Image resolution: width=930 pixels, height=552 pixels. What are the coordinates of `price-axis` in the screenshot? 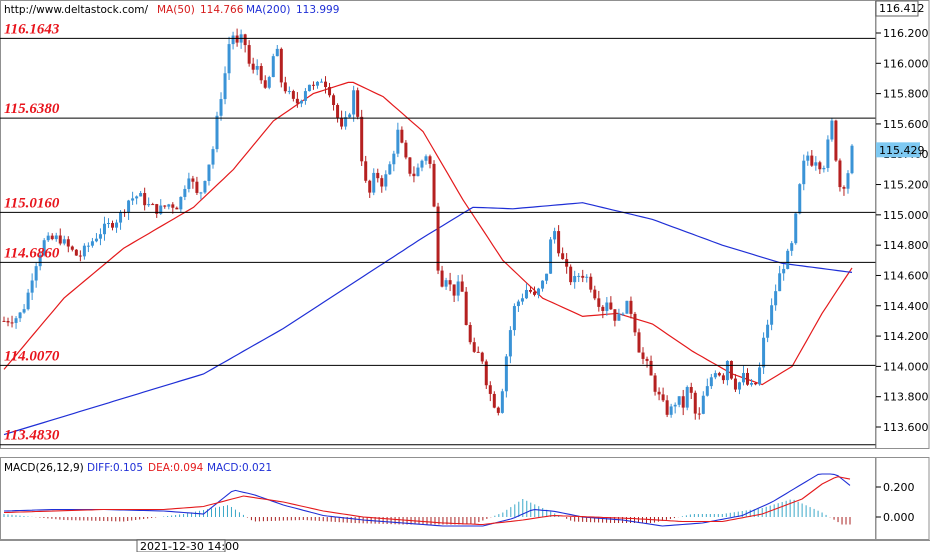 It's located at (902, 224).